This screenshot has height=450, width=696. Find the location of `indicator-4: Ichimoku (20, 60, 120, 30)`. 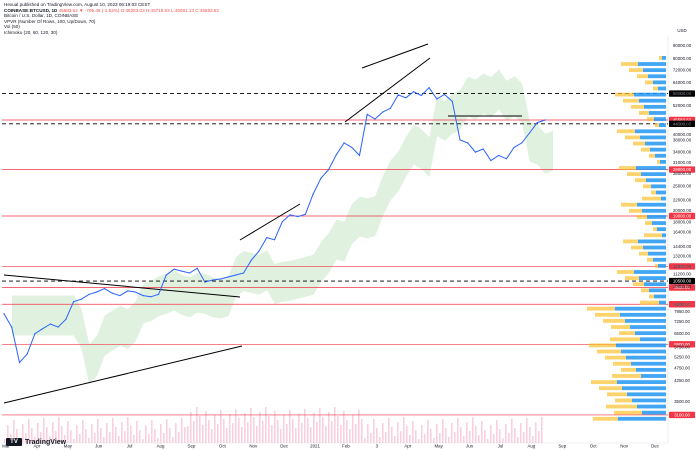

indicator-4: Ichimoku (20, 60, 120, 30) is located at coordinates (31, 32).